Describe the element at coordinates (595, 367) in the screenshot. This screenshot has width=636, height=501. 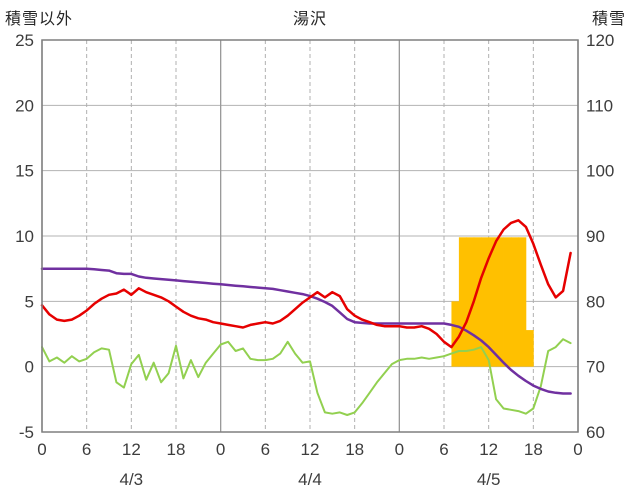
I see `svg-text: 70` at that location.